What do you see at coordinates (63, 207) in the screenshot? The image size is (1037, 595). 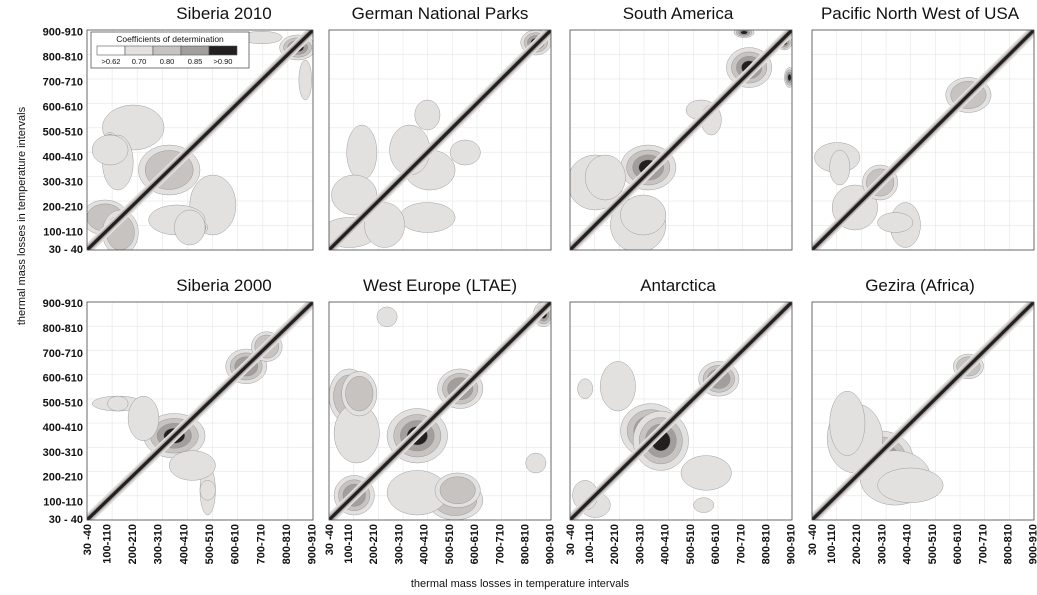 I see `y-tick-label: 200-210` at bounding box center [63, 207].